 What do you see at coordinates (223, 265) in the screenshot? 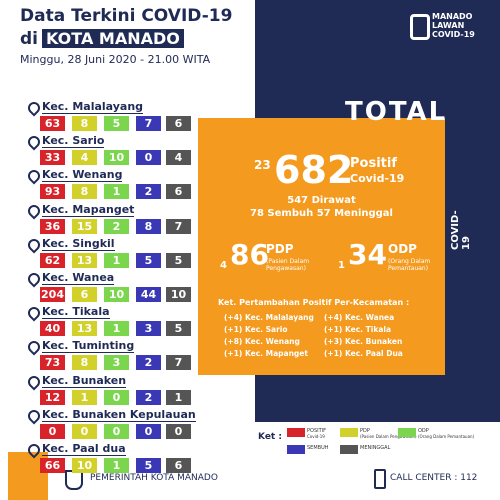
I see `pdp-increase: 4` at bounding box center [223, 265].